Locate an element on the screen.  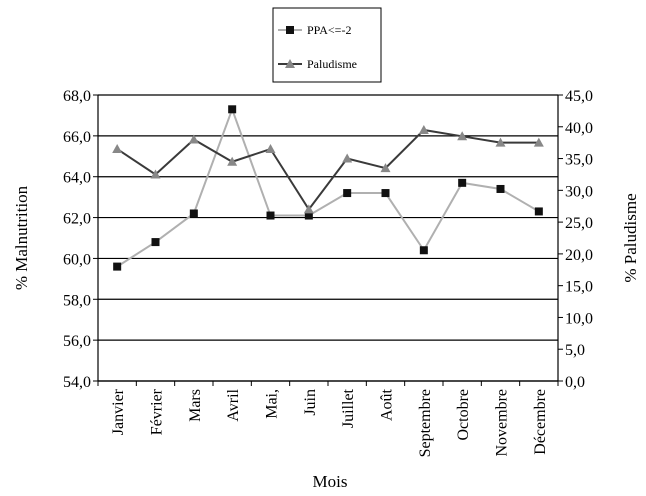
y-right-tick-label: 10,0 is located at coordinates (579, 318).